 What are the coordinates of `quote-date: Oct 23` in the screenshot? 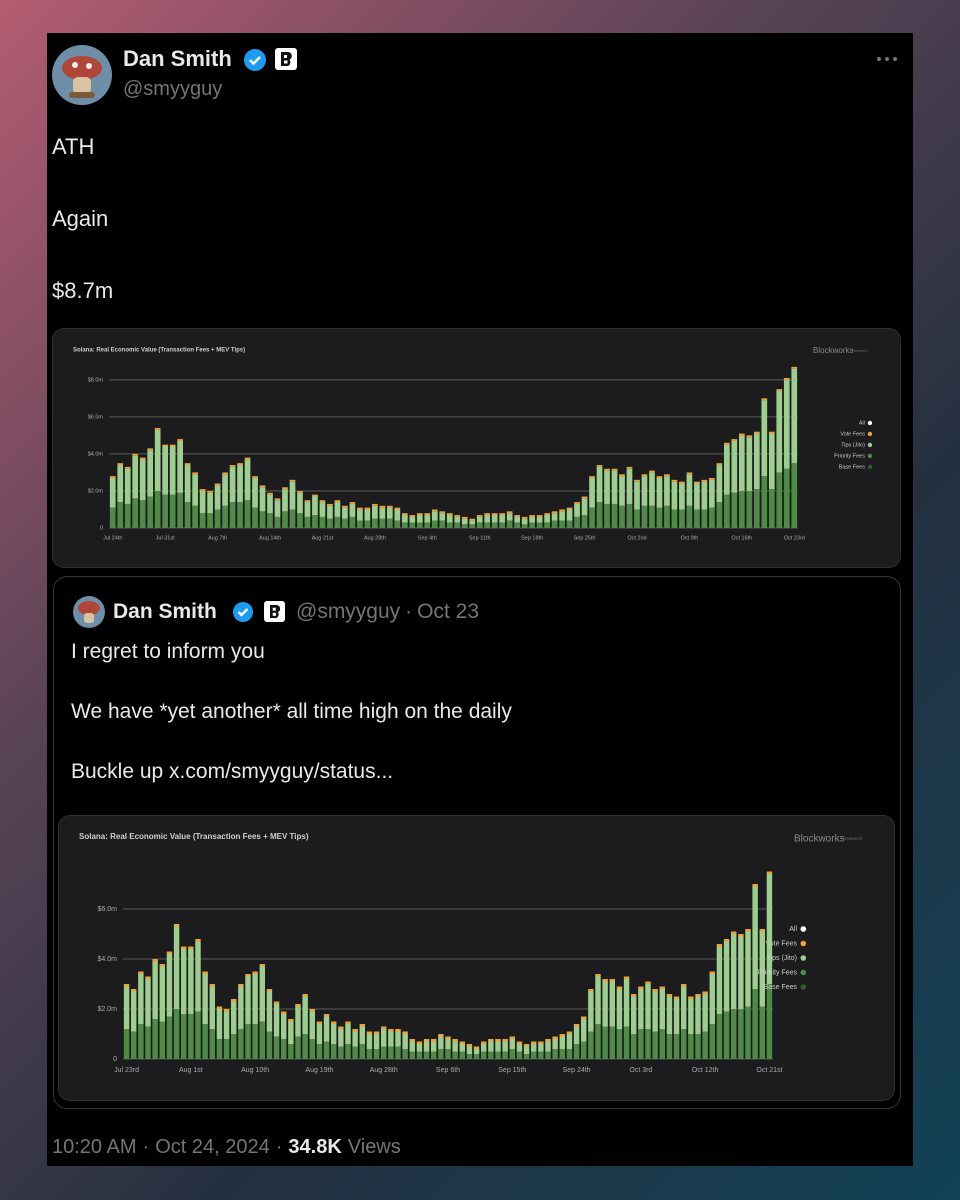 It's located at (448, 611).